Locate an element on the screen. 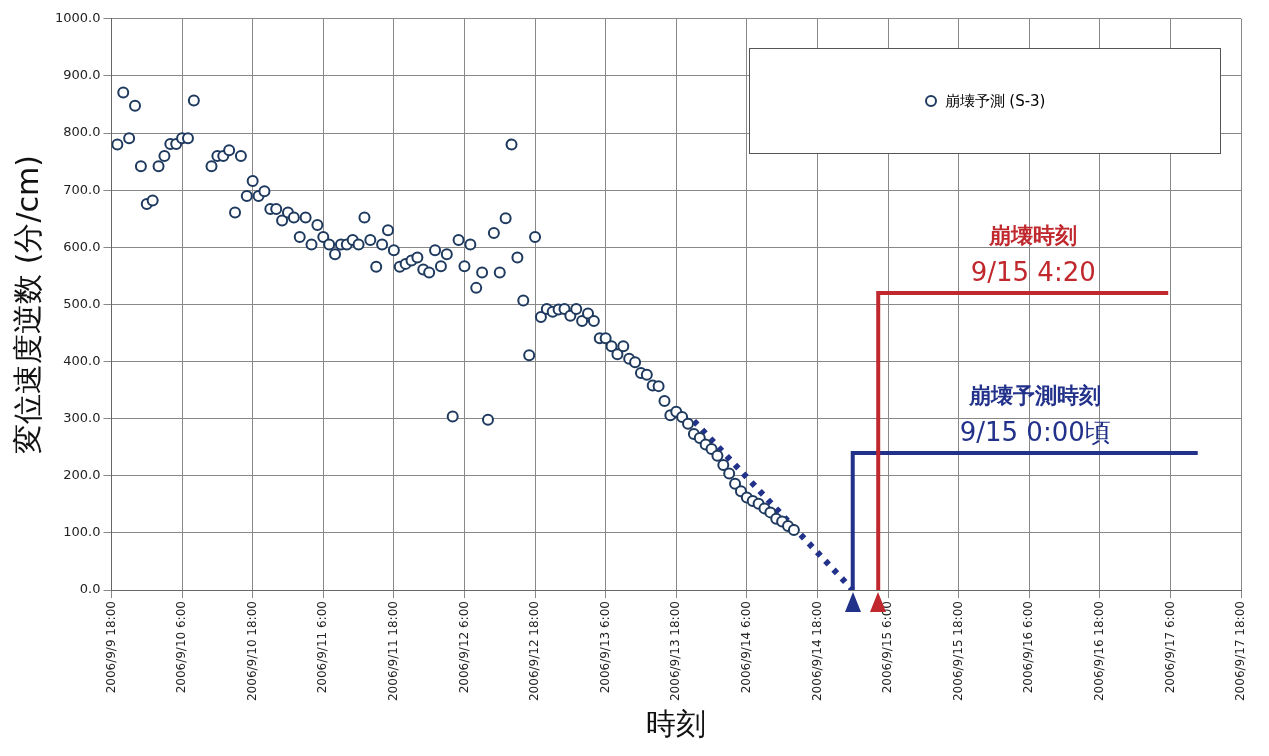 This screenshot has width=1269, height=756. y-tick-label: 400.0 is located at coordinates (82, 360).